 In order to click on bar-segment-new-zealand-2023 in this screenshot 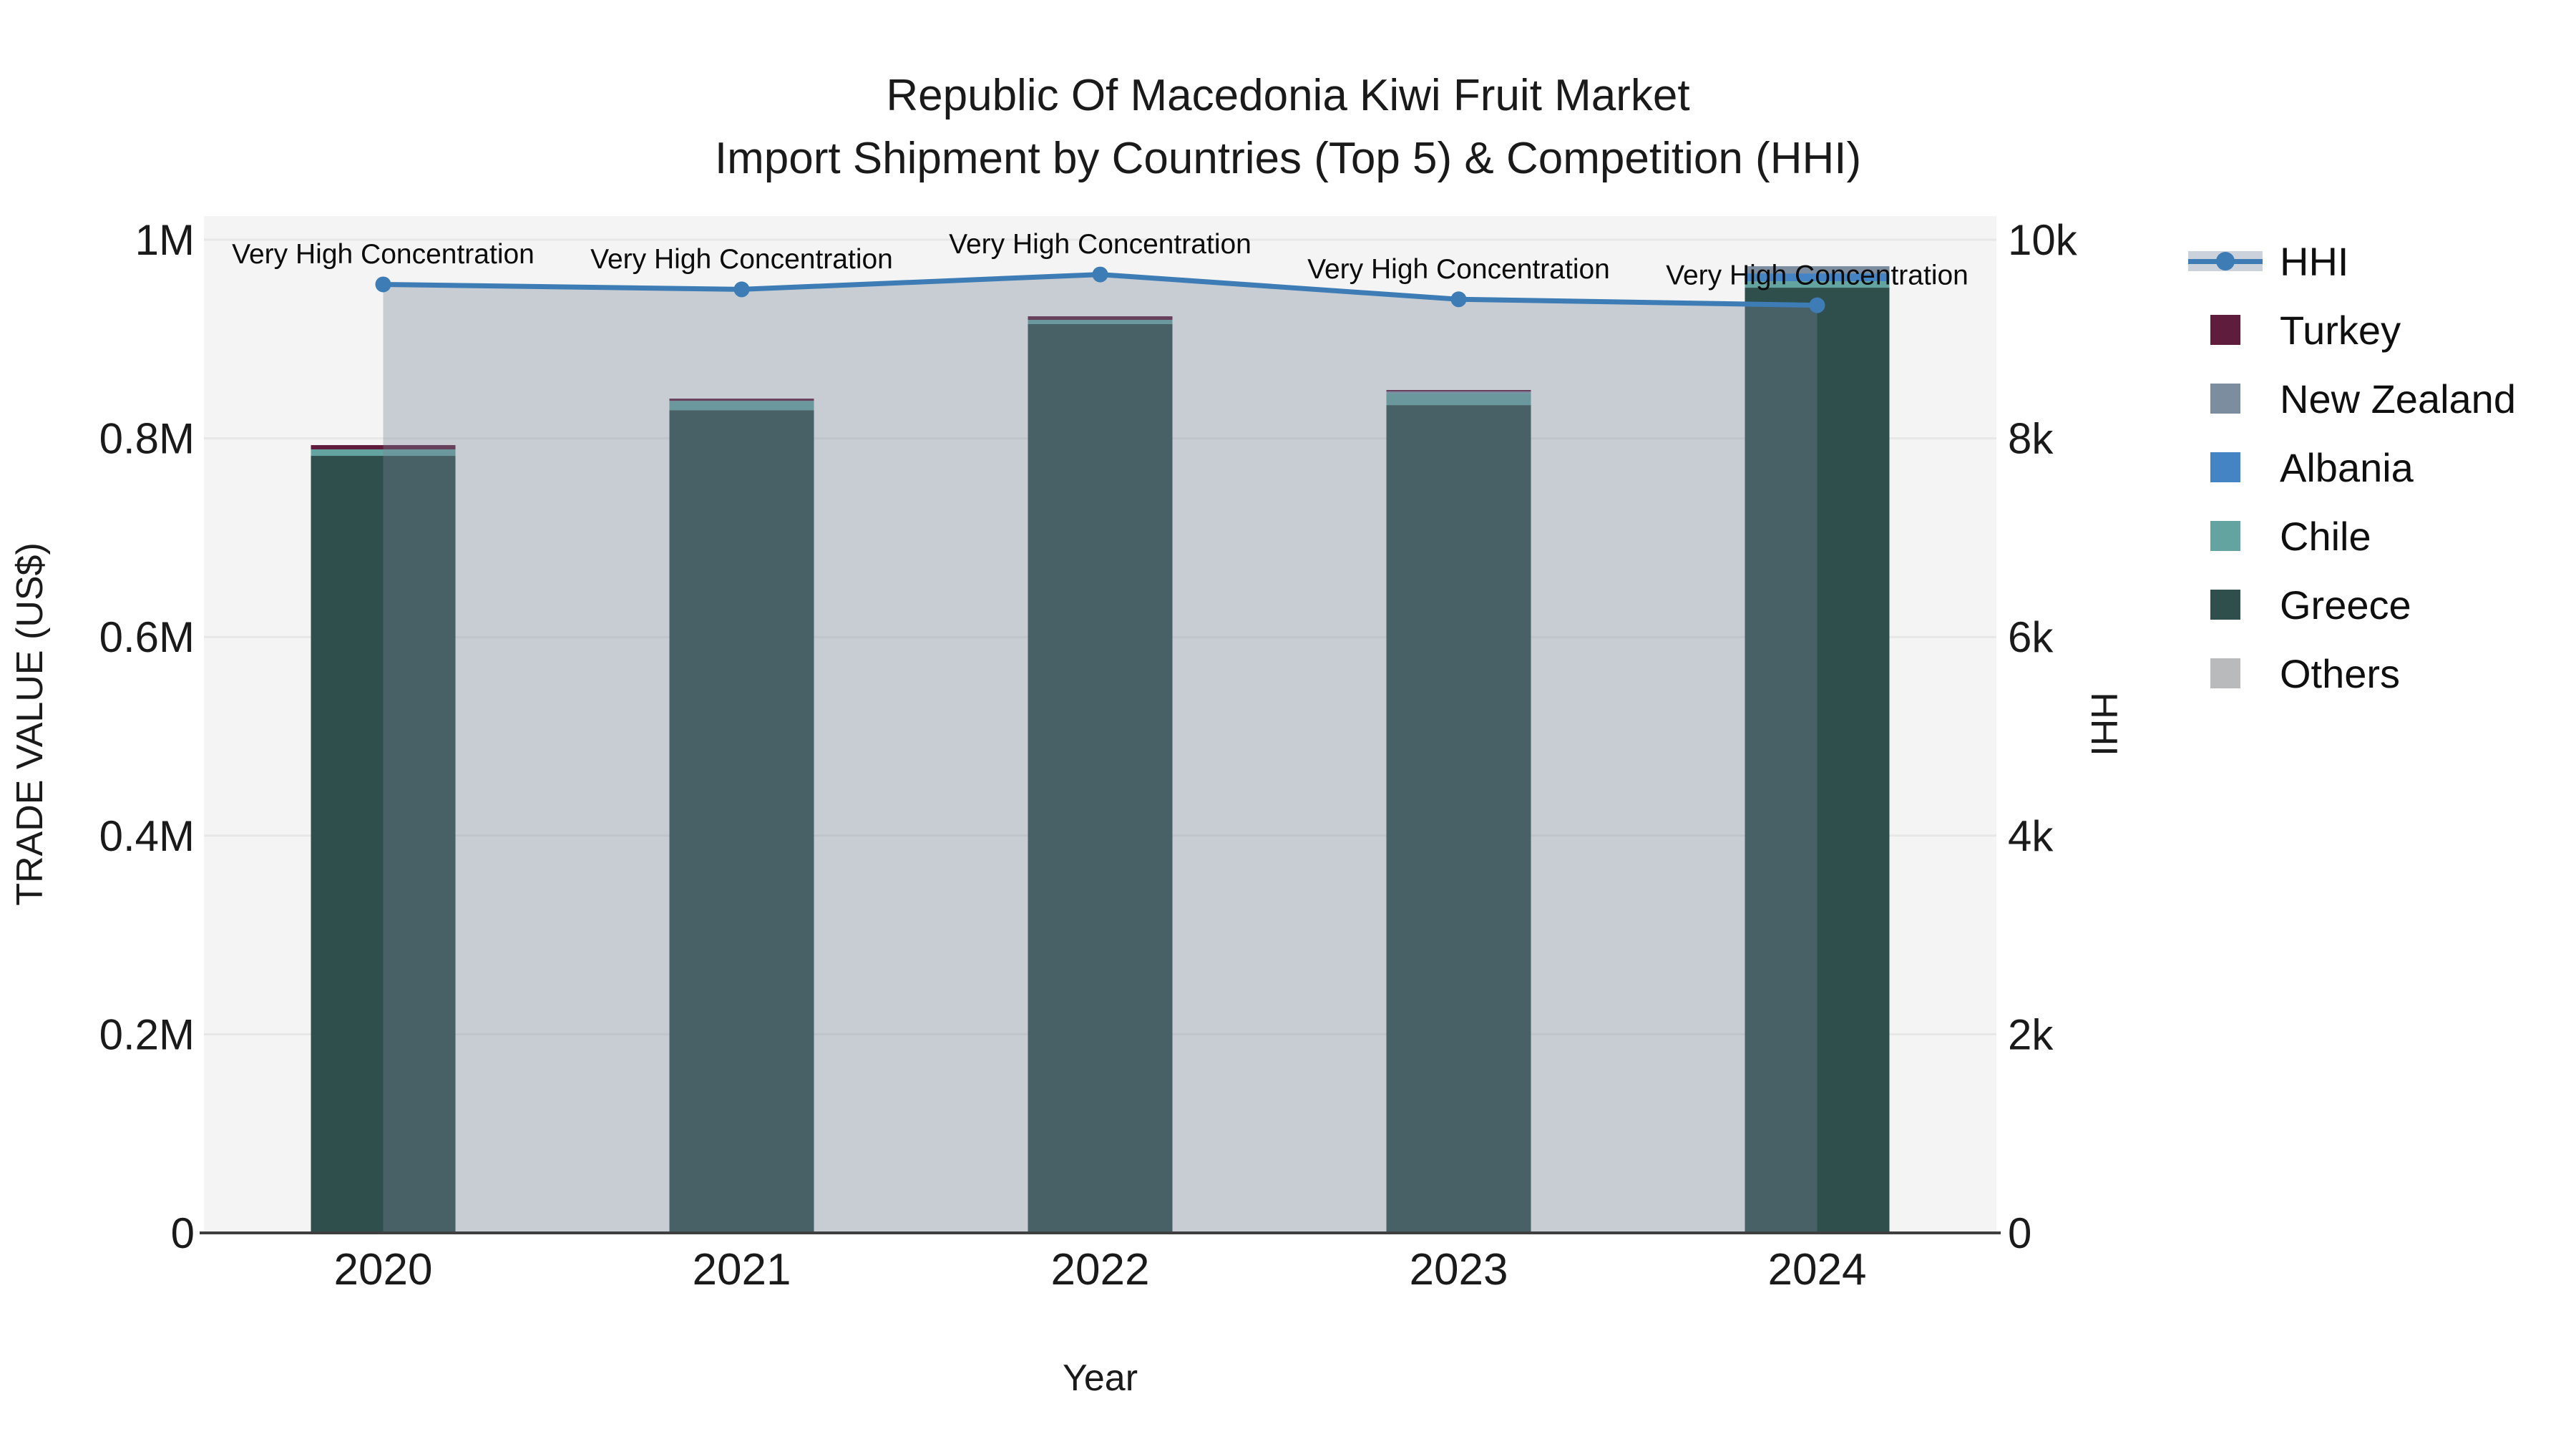, I will do `click(1458, 392)`.